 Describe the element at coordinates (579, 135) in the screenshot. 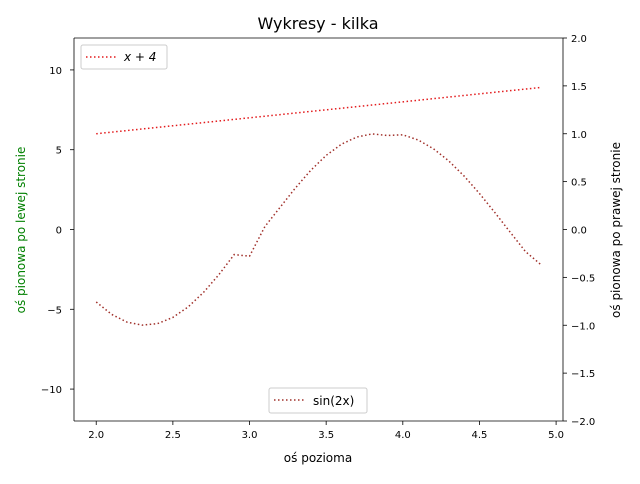

I see `right-y-tick-label: 1.0` at that location.